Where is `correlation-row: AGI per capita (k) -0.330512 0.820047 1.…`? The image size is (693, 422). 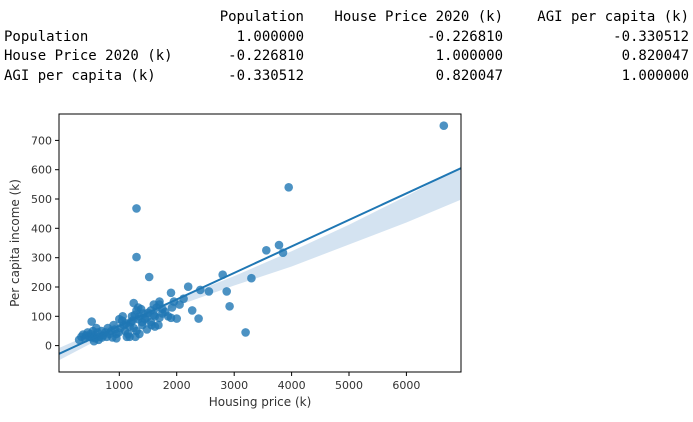 correlation-row: AGI per capita (k) -0.330512 0.820047 1.… is located at coordinates (346, 77).